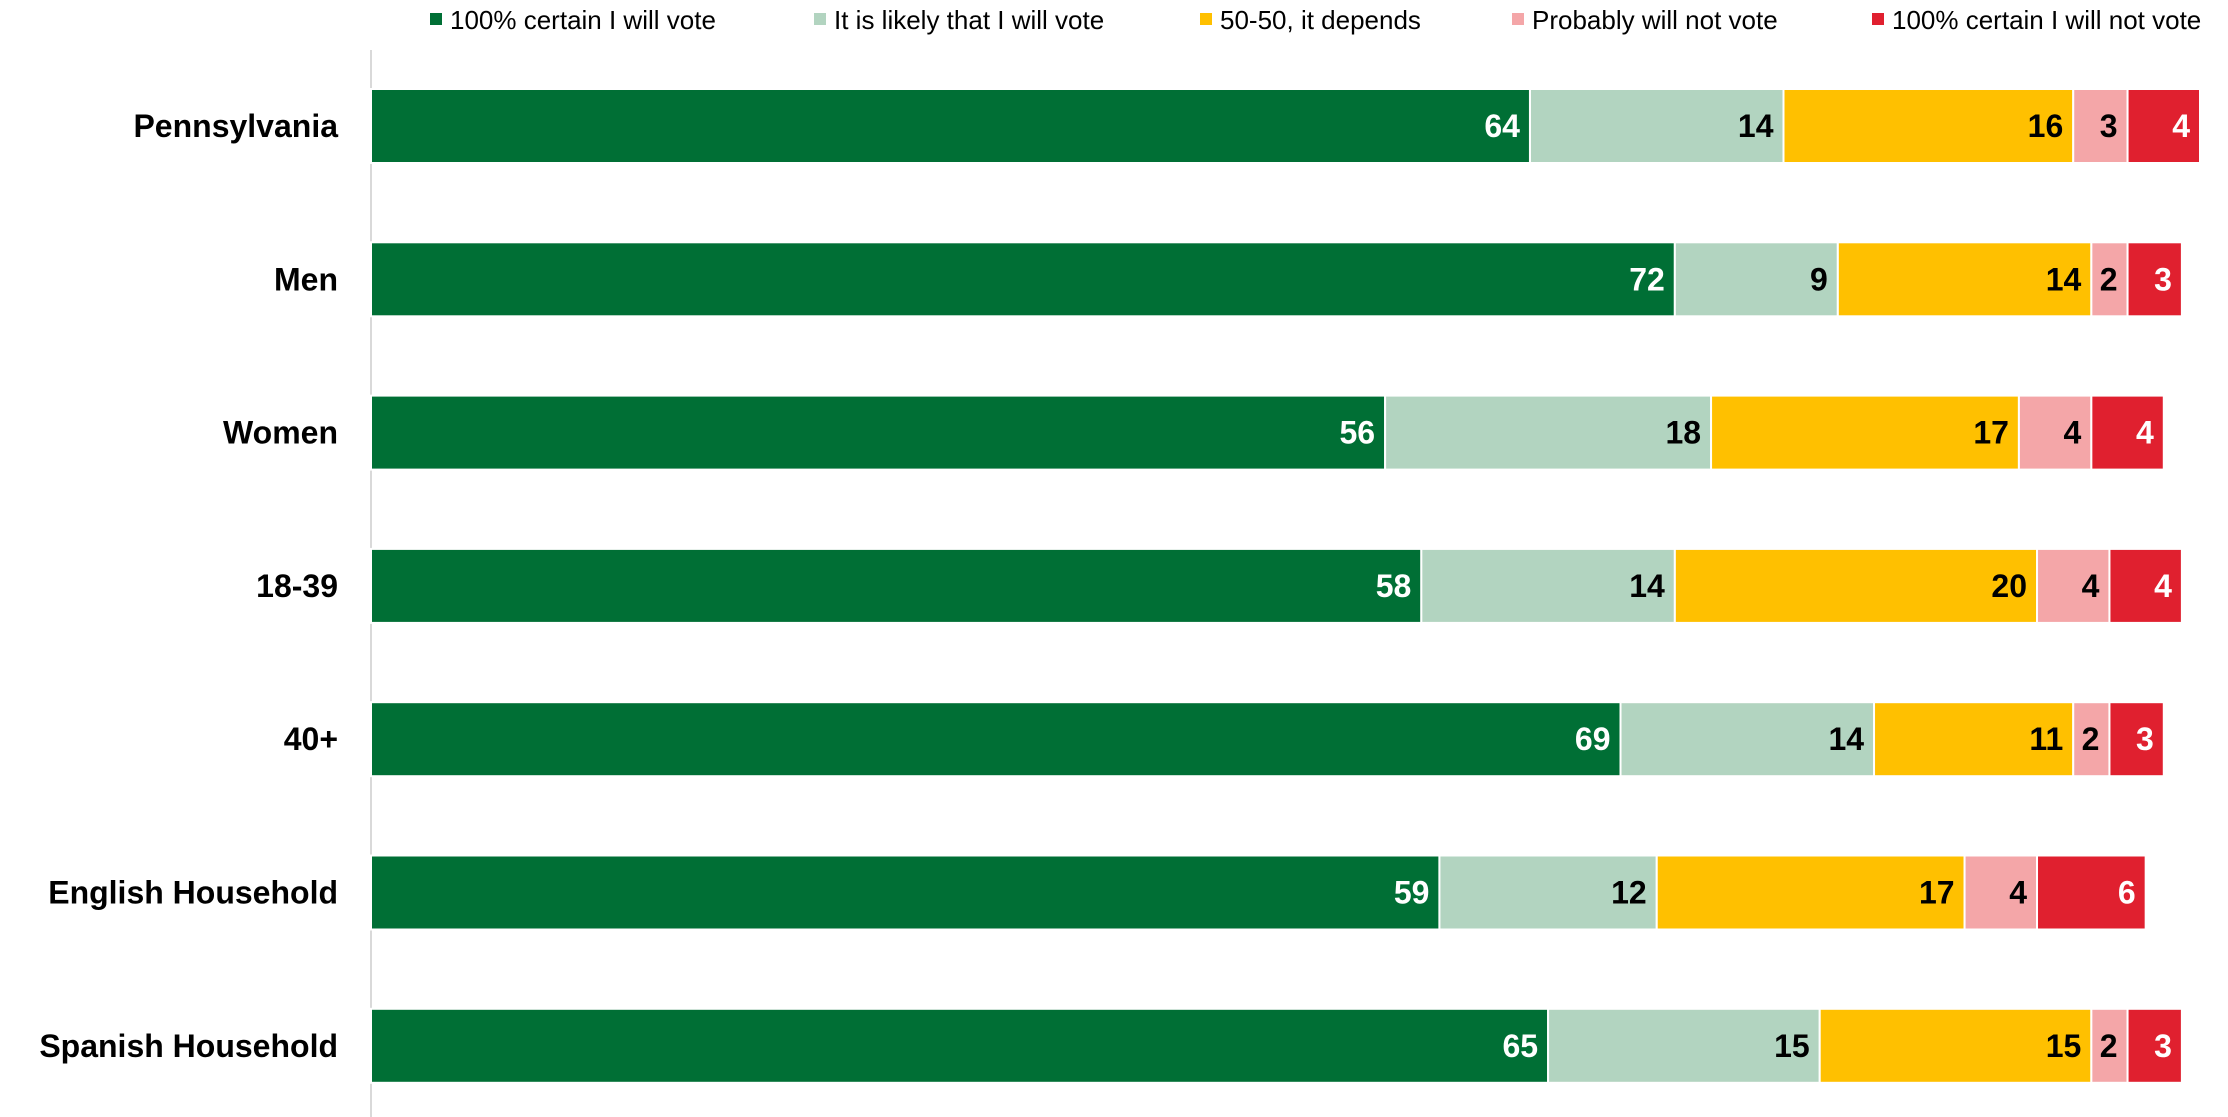  What do you see at coordinates (235, 126) in the screenshot?
I see `category-label-pennsylvania: Pennsylvania` at bounding box center [235, 126].